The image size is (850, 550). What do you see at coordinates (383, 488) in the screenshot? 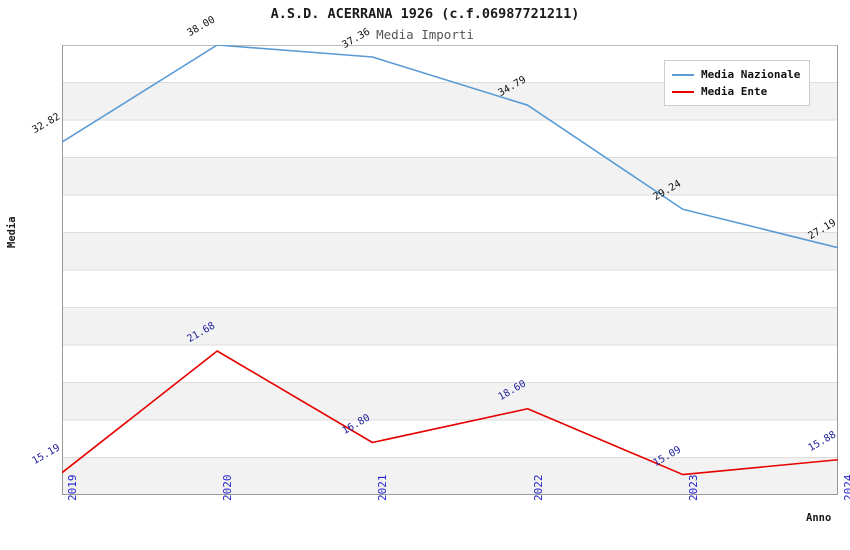
I see `x-tick-label: 2021` at bounding box center [383, 488].